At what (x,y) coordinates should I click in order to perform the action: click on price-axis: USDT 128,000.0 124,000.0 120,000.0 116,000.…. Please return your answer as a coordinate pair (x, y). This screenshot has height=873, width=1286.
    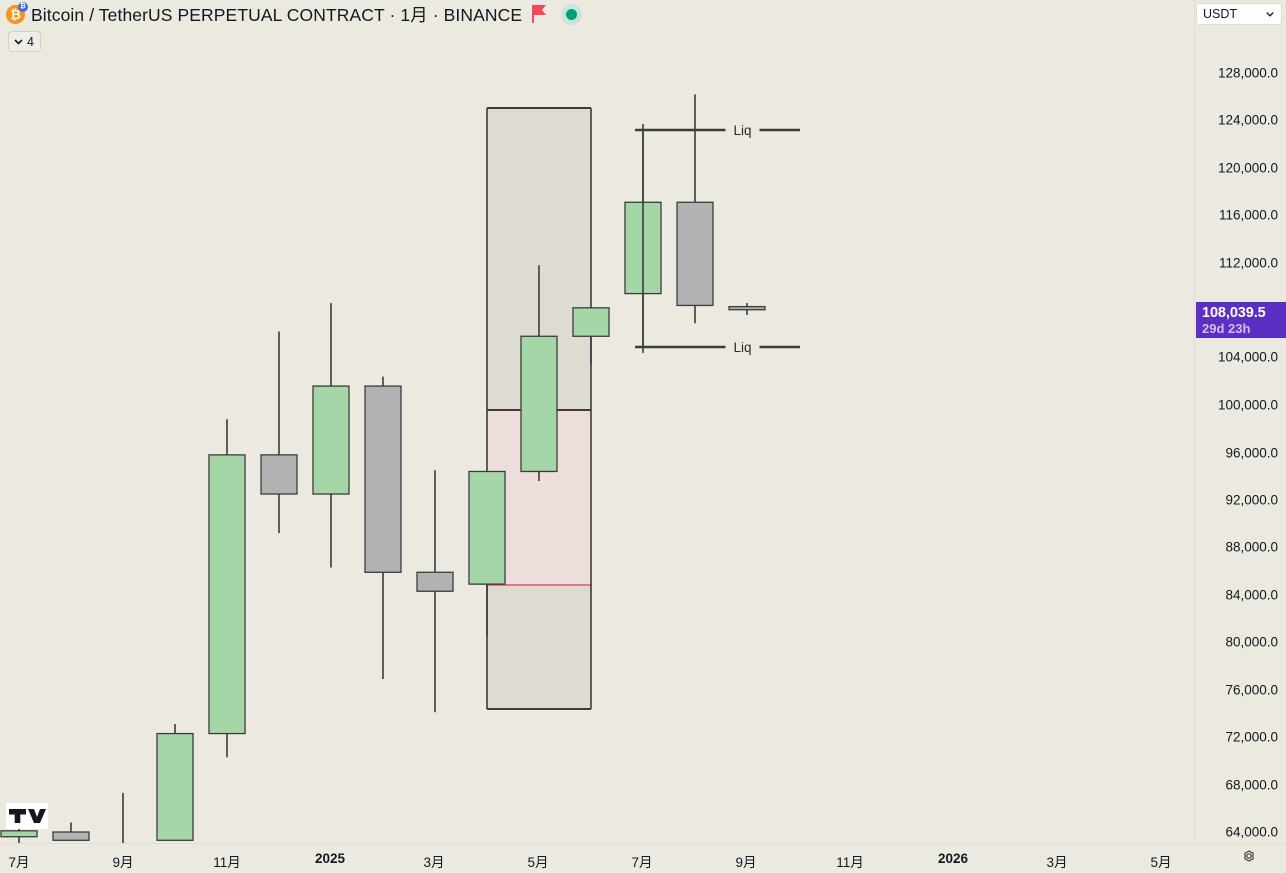
    Looking at the image, I should click on (1240, 421).